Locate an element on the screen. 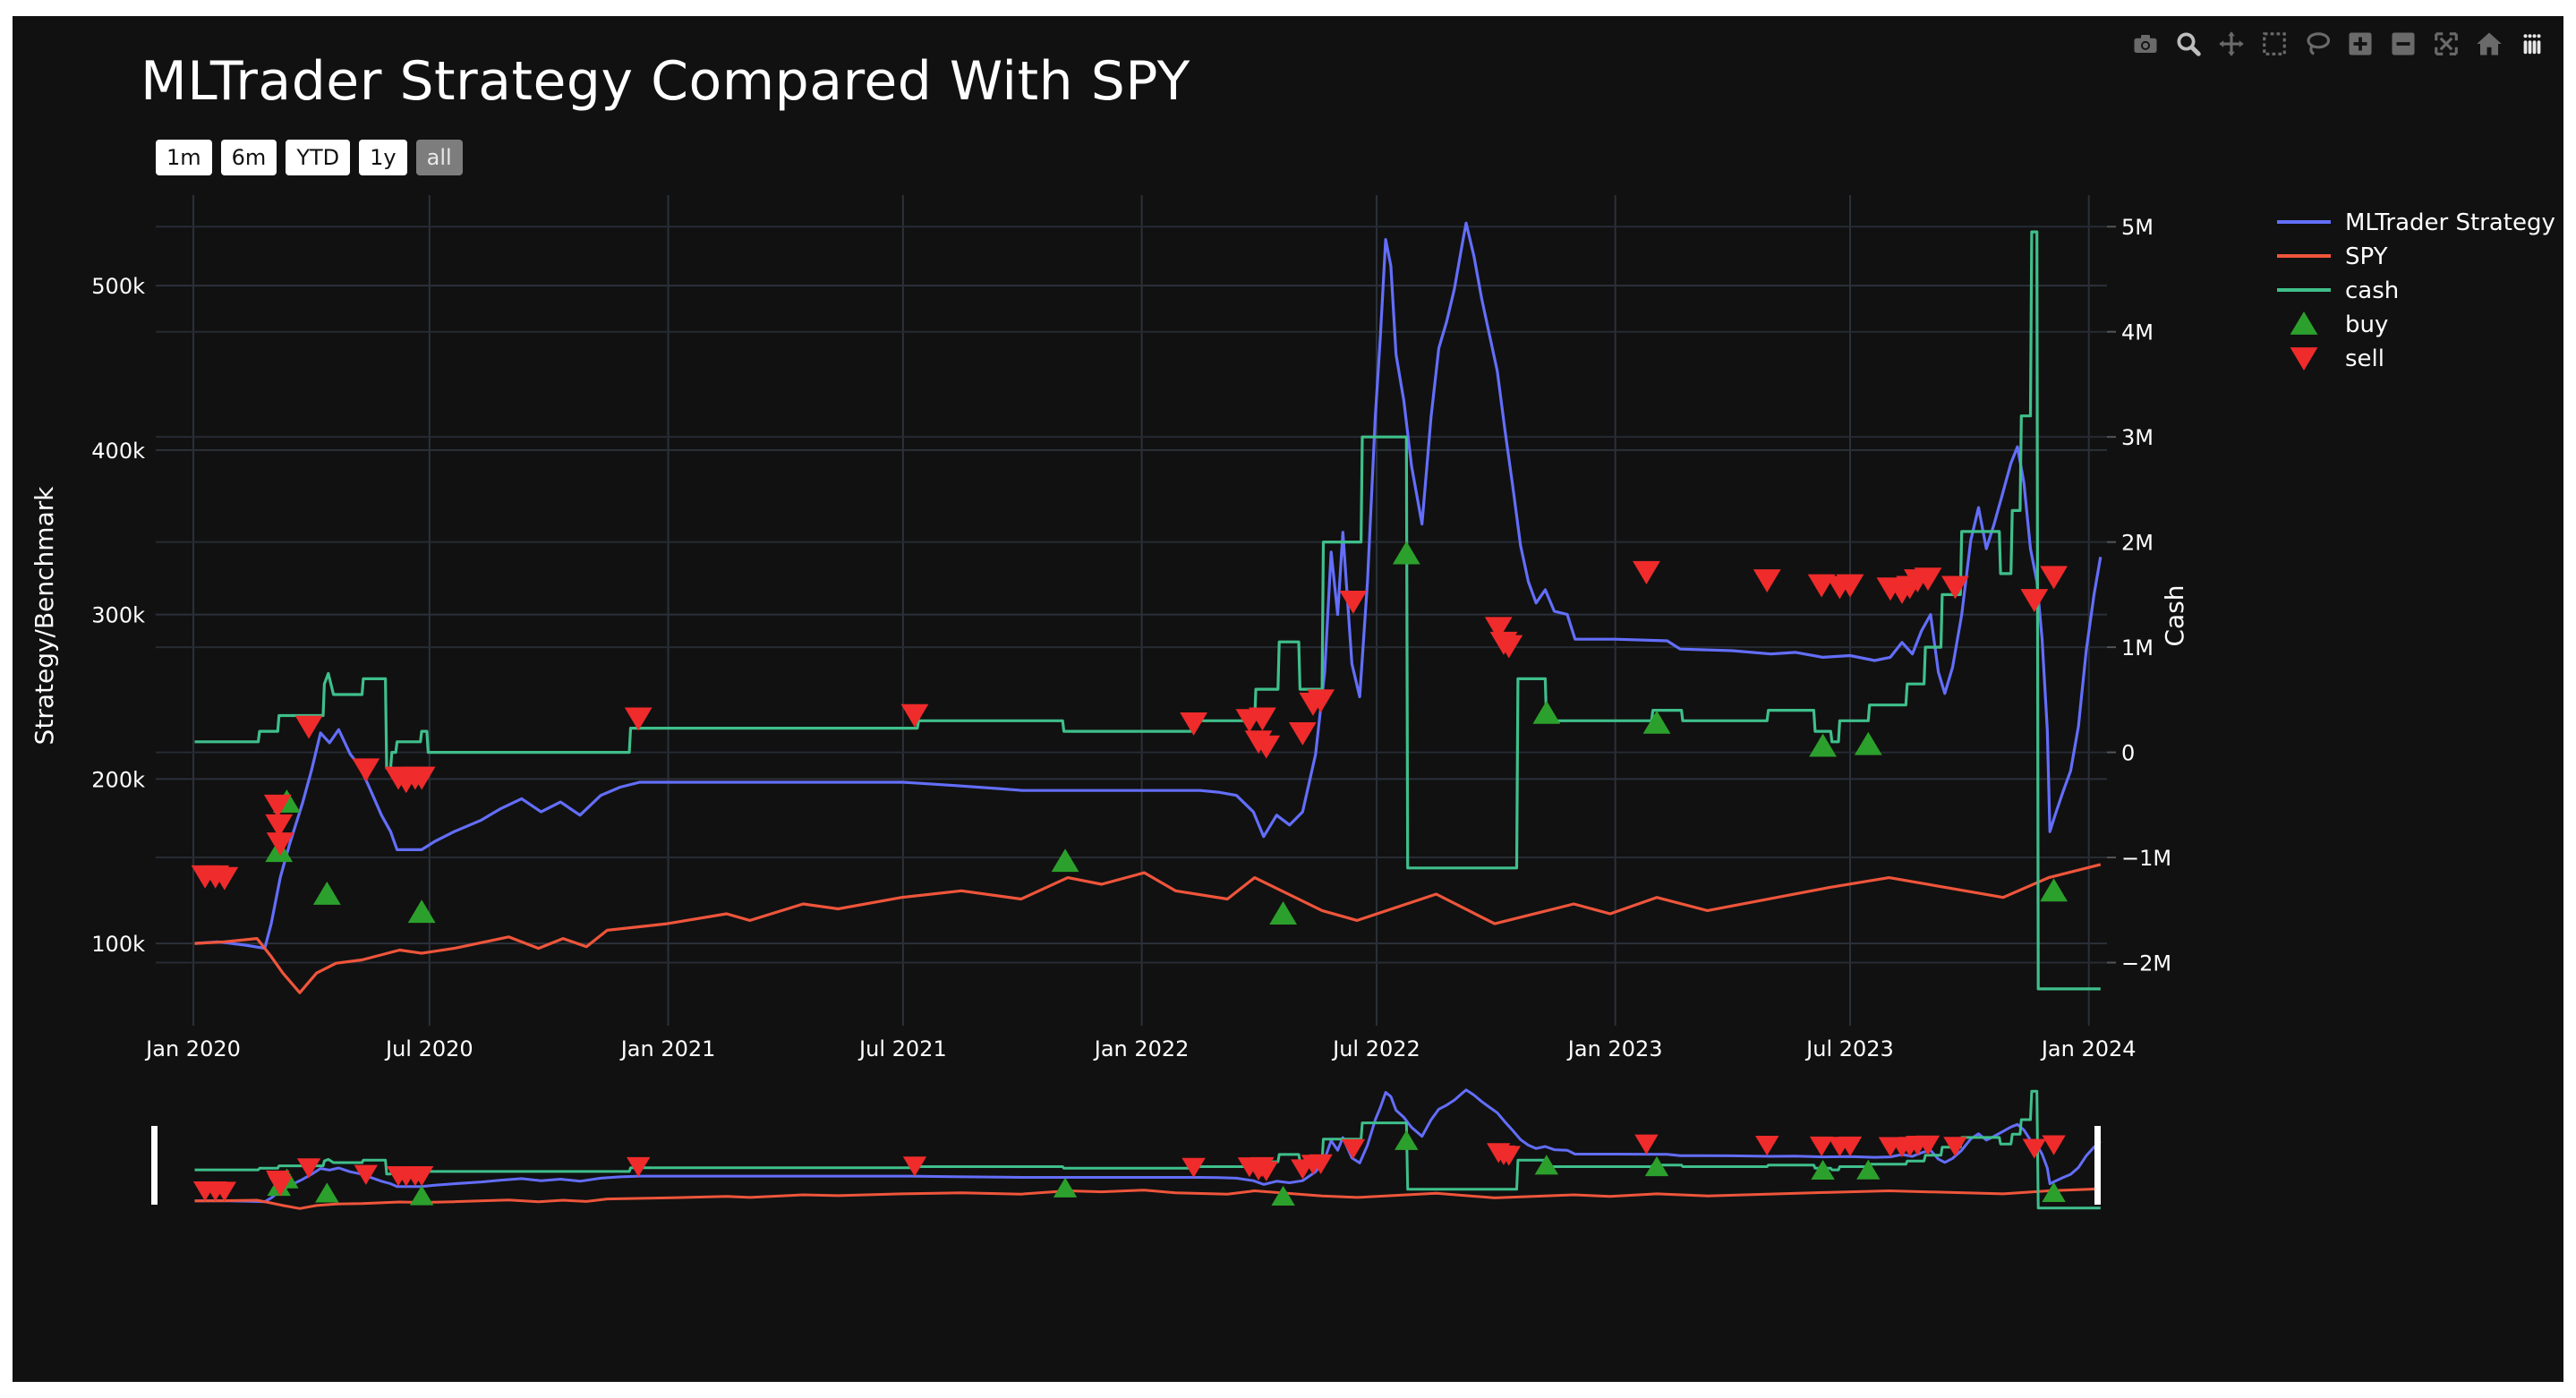 This screenshot has width=2576, height=1398. y2-tick-label: −2M is located at coordinates (2146, 963).